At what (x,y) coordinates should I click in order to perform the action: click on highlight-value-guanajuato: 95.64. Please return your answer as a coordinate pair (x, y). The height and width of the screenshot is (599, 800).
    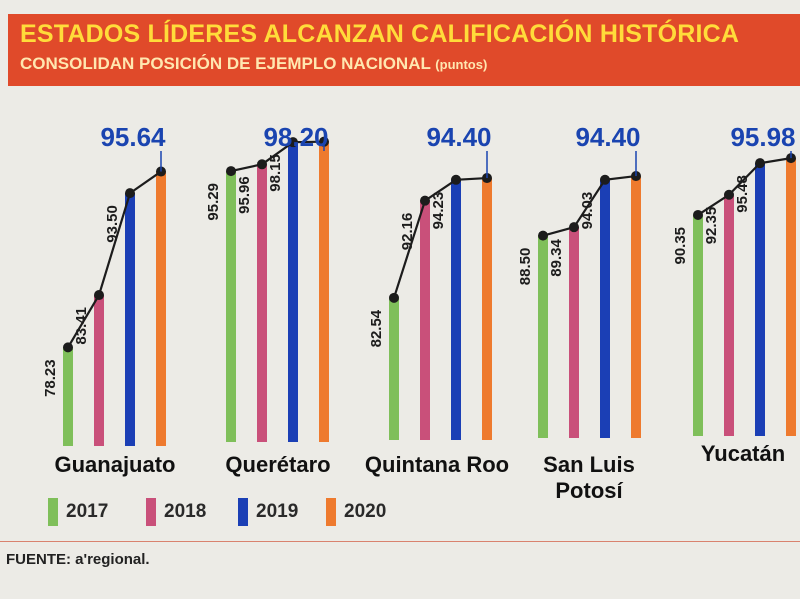
    Looking at the image, I should click on (133, 137).